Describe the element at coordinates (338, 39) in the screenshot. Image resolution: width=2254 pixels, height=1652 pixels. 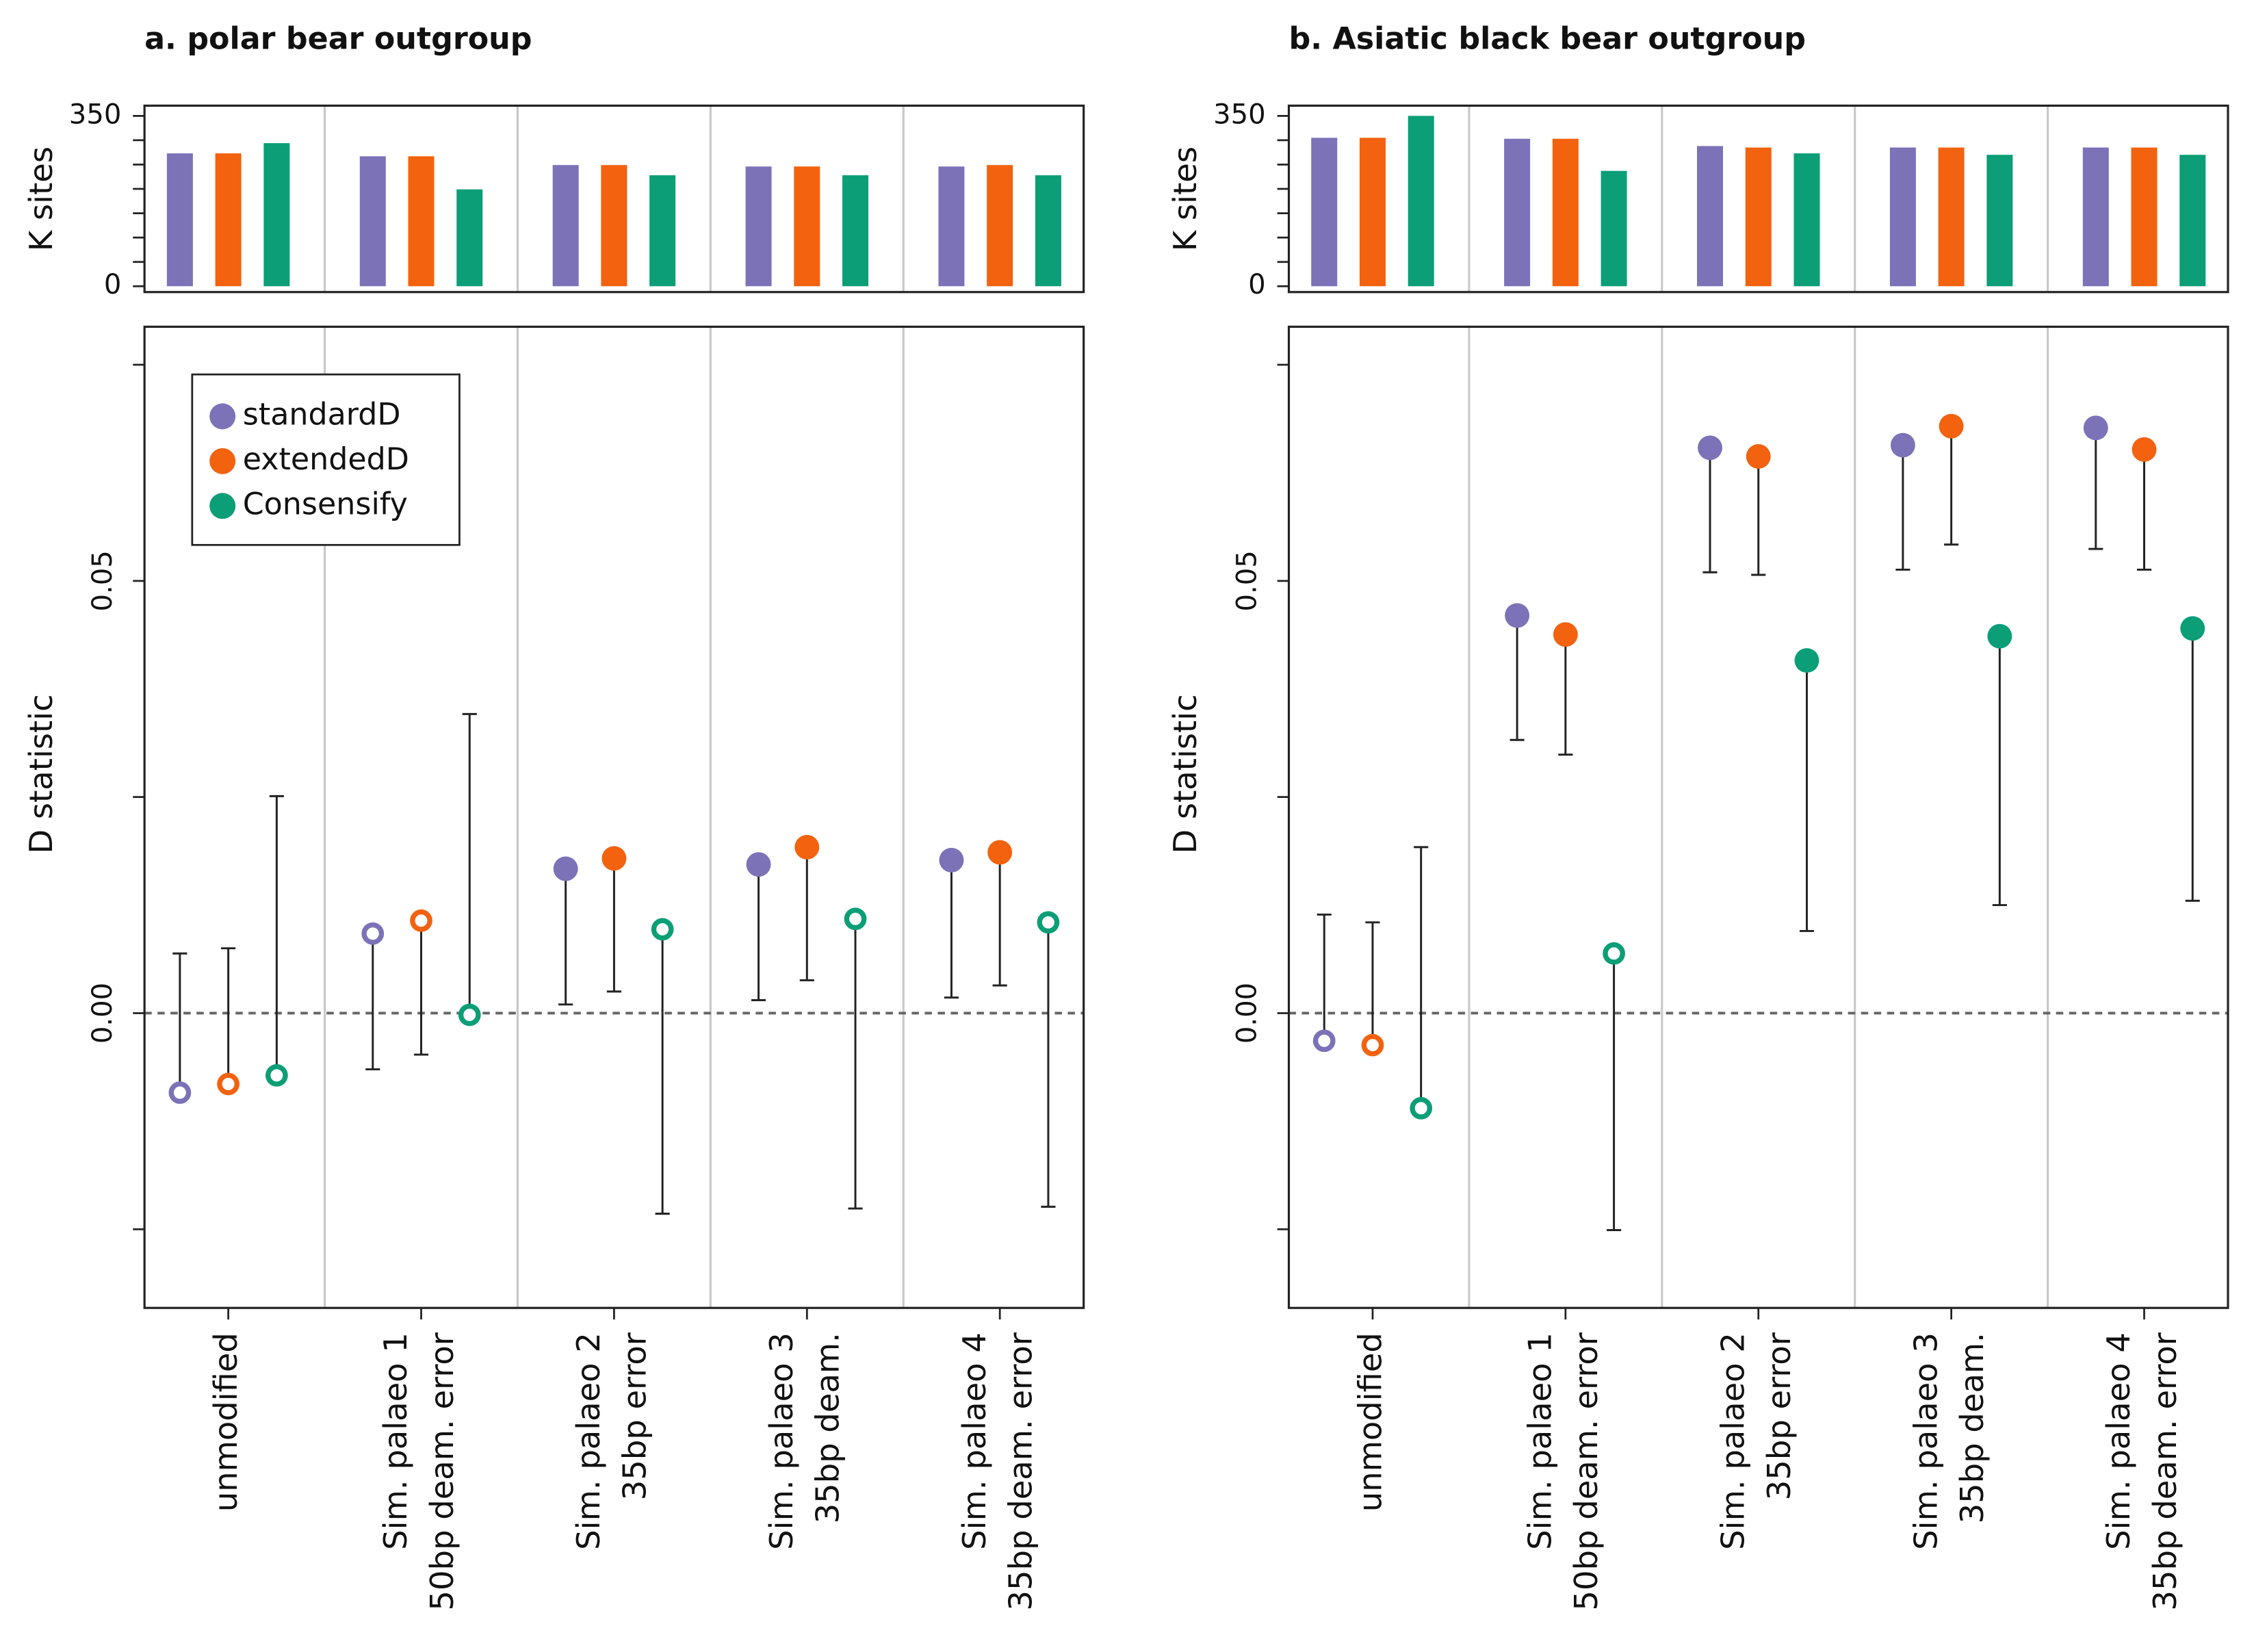
I see `panel-title: a. polar bear outgroup` at that location.